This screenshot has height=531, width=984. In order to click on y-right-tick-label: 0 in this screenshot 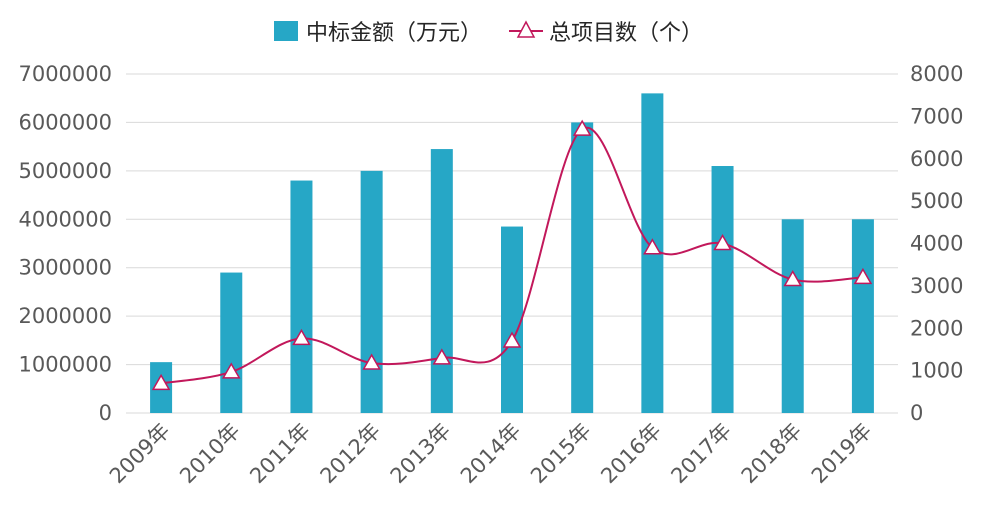, I will do `click(916, 413)`.